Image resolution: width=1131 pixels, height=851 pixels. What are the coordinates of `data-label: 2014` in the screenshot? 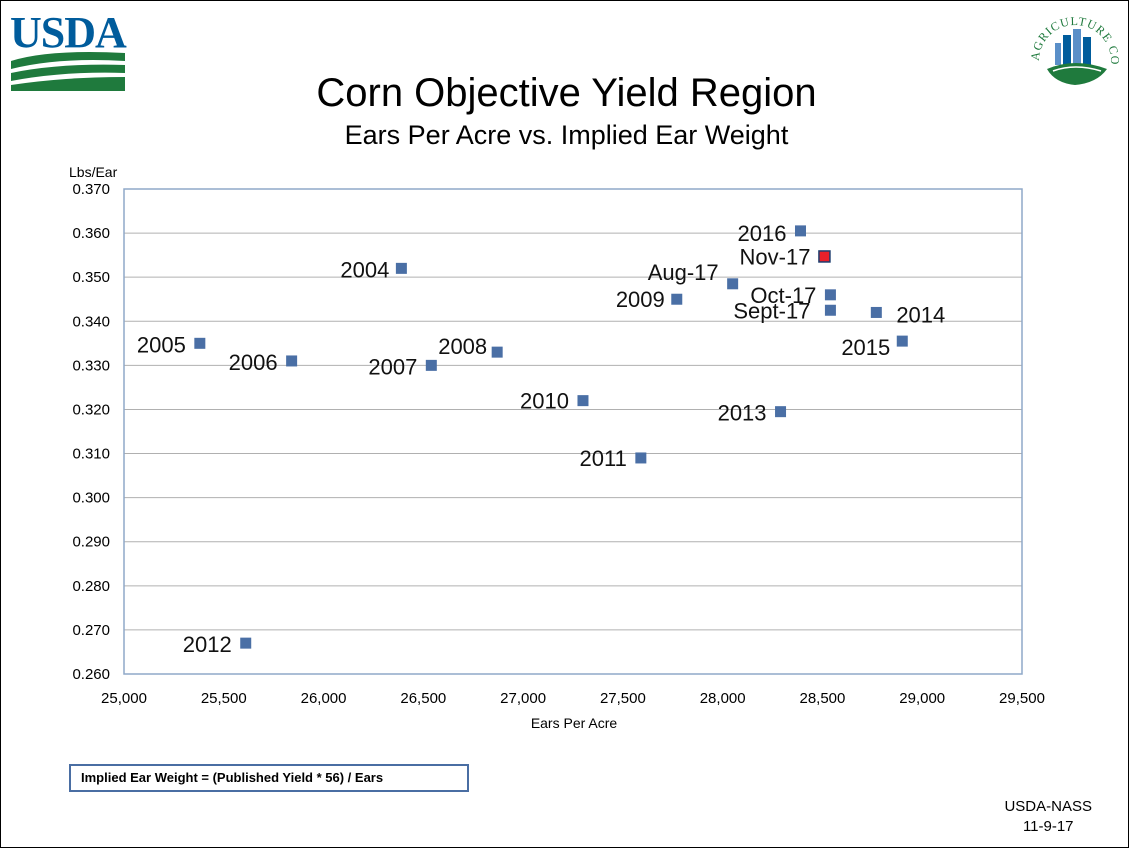 It's located at (920, 314).